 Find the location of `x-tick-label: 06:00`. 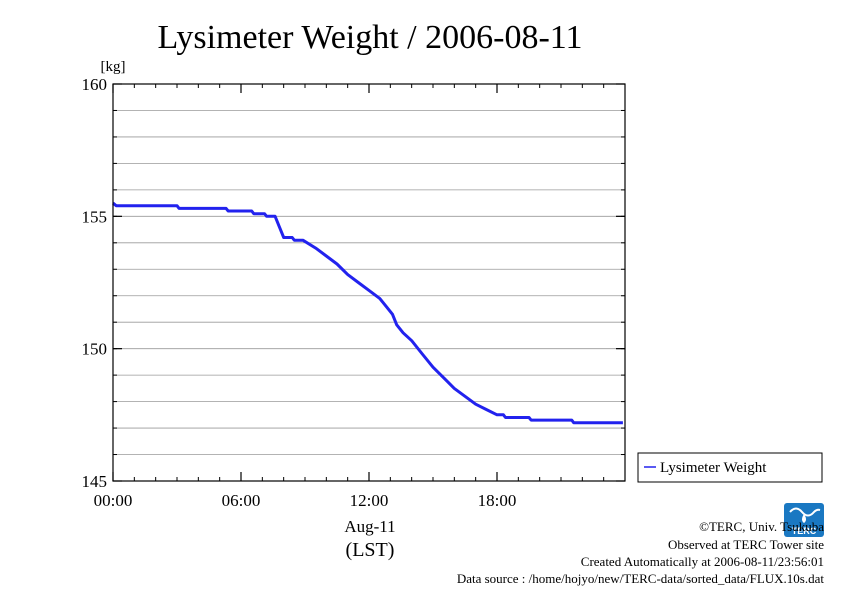

x-tick-label: 06:00 is located at coordinates (241, 500).